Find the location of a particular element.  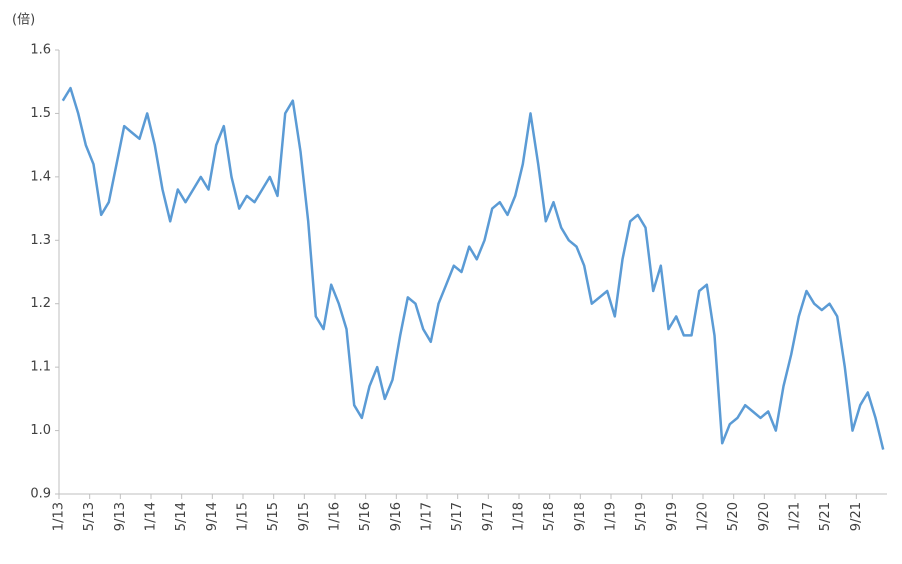

y-axis-label: (倍) is located at coordinates (23, 20).